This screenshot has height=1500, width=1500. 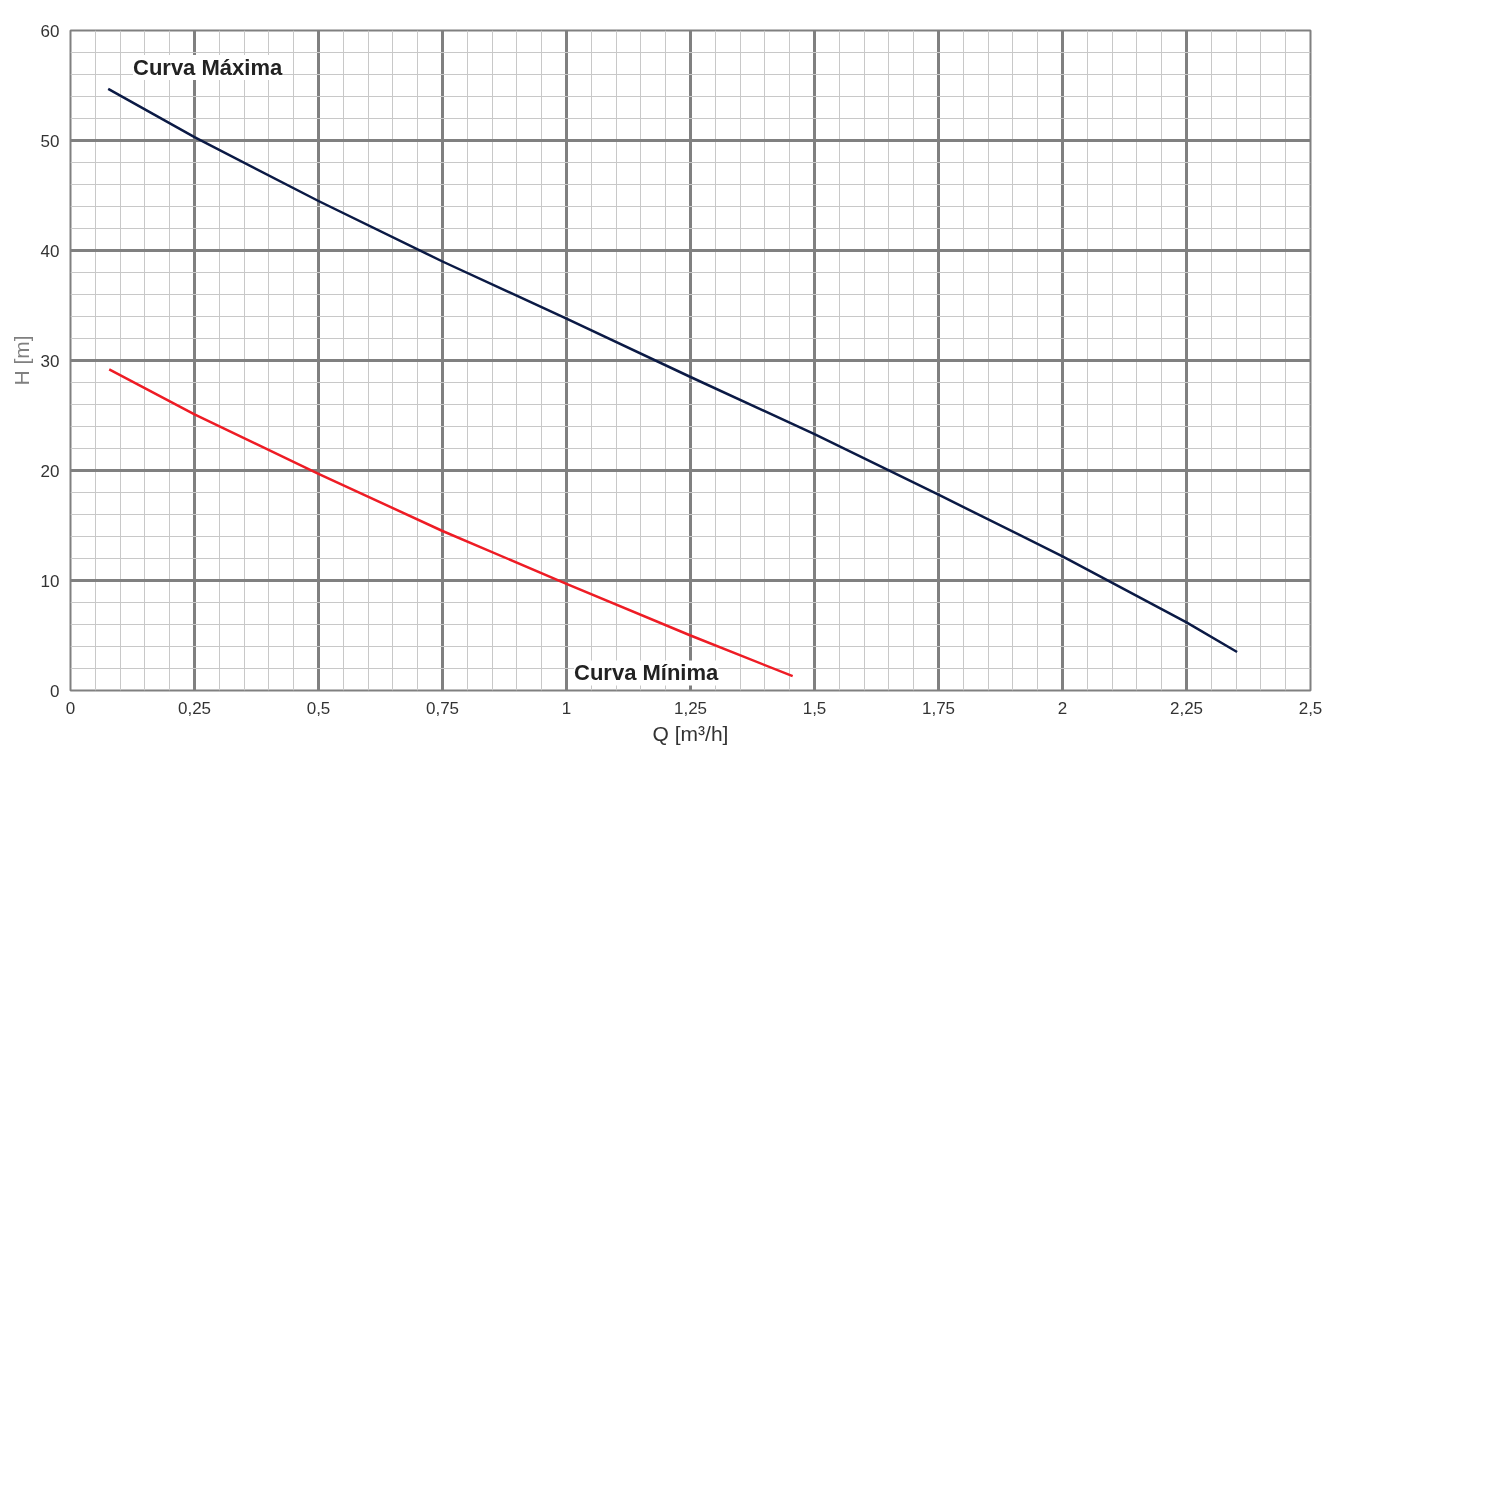 I want to click on y-tick-label: 40, so click(x=50, y=251).